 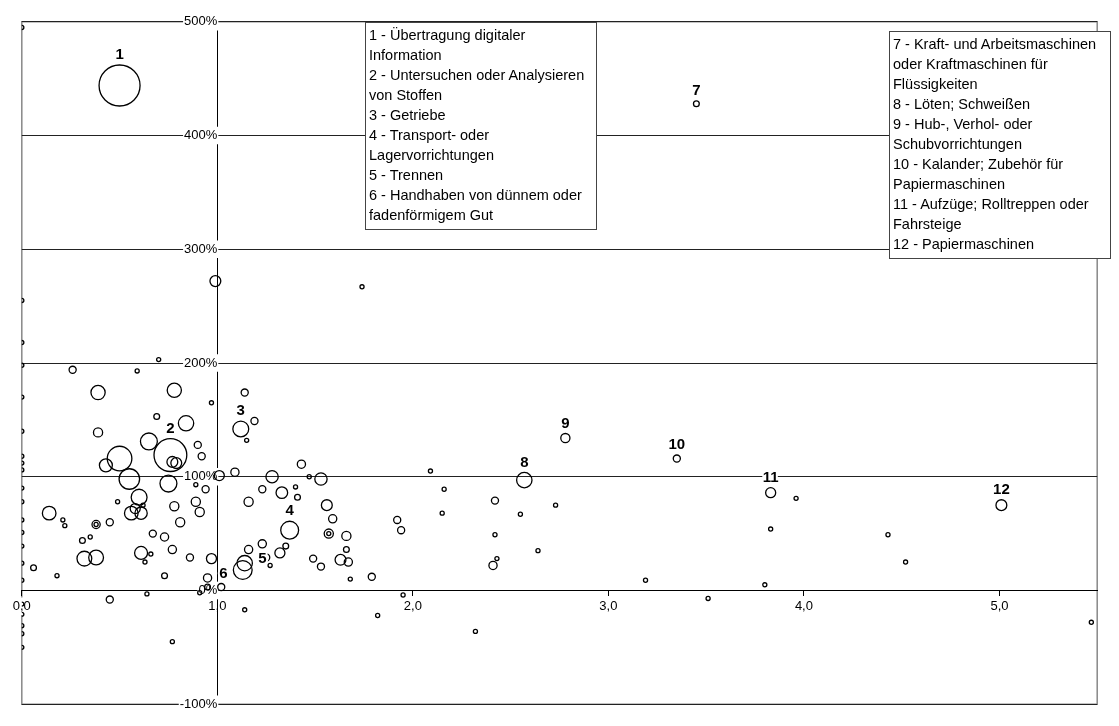 I want to click on y-tick-label: 300%, so click(x=201, y=248).